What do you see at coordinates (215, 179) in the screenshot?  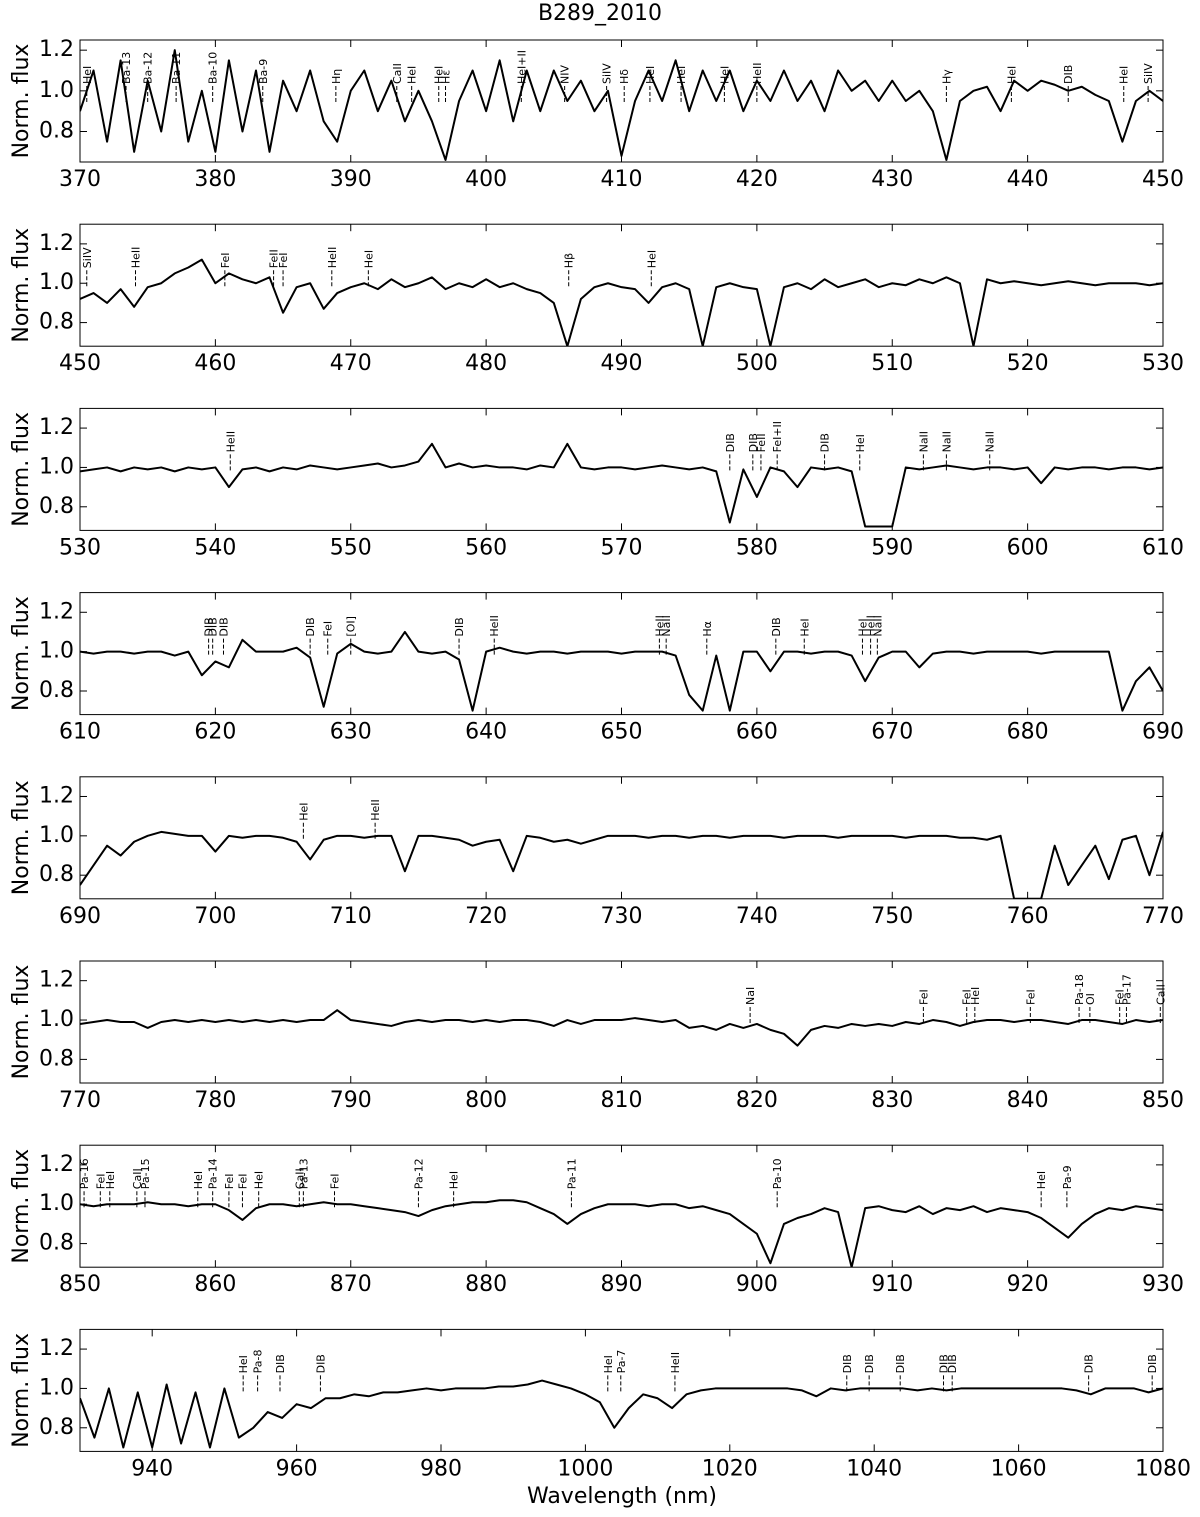 I see `x-tick-label: 380` at bounding box center [215, 179].